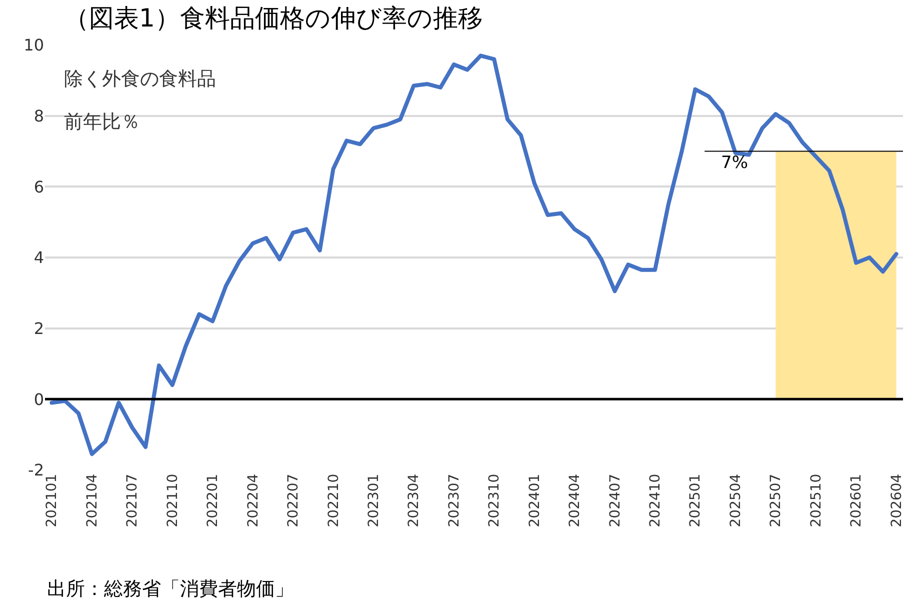 The image size is (915, 605). I want to click on x-tick-label: 202504, so click(736, 501).